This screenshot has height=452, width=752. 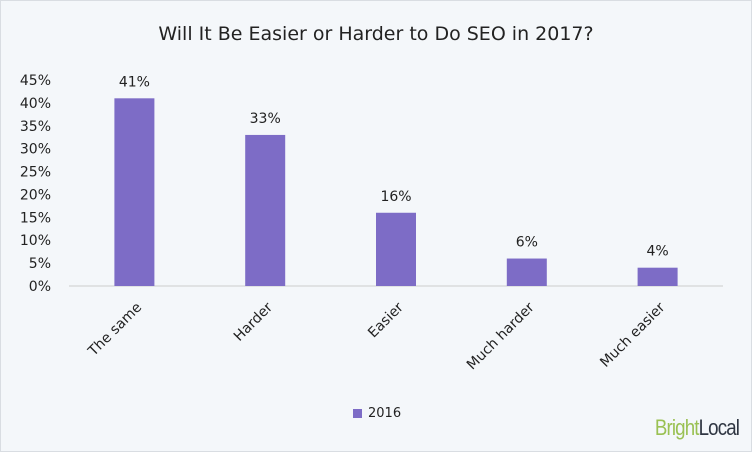 What do you see at coordinates (35, 195) in the screenshot?
I see `y-tick-label: 20%` at bounding box center [35, 195].